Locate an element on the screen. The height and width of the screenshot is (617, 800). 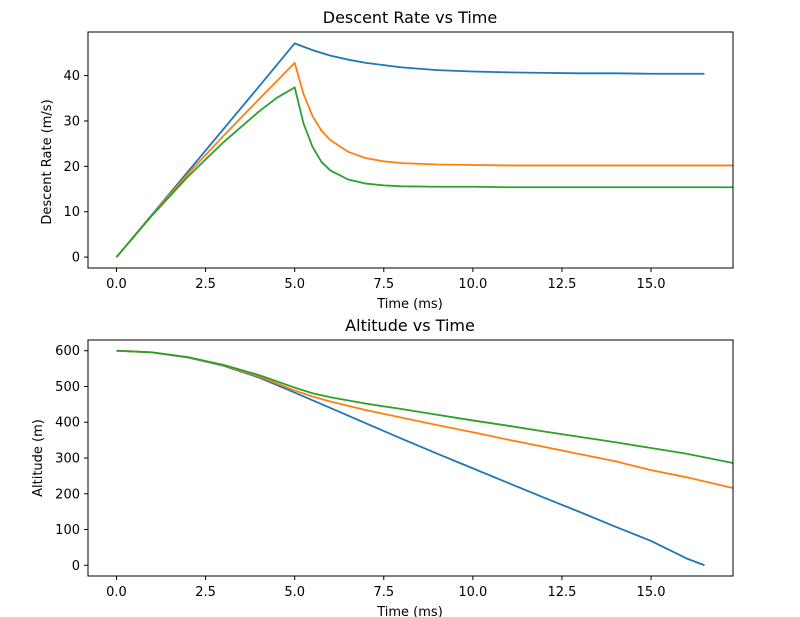
y-tick-label: 300 is located at coordinates (67, 459).